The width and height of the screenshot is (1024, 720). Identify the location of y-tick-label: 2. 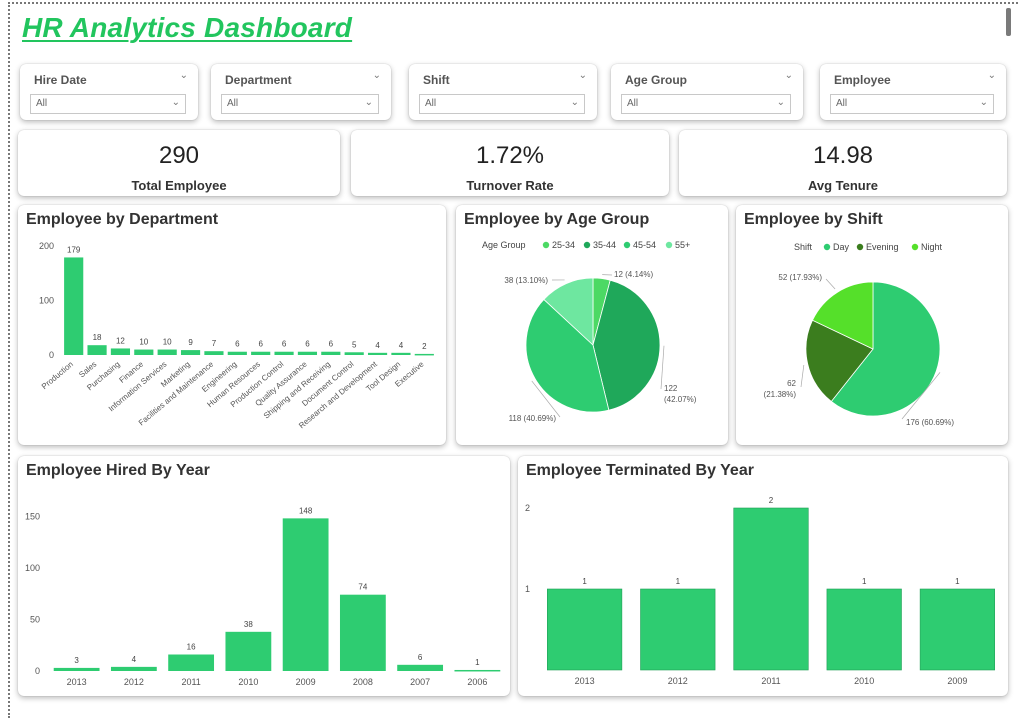
(527, 508).